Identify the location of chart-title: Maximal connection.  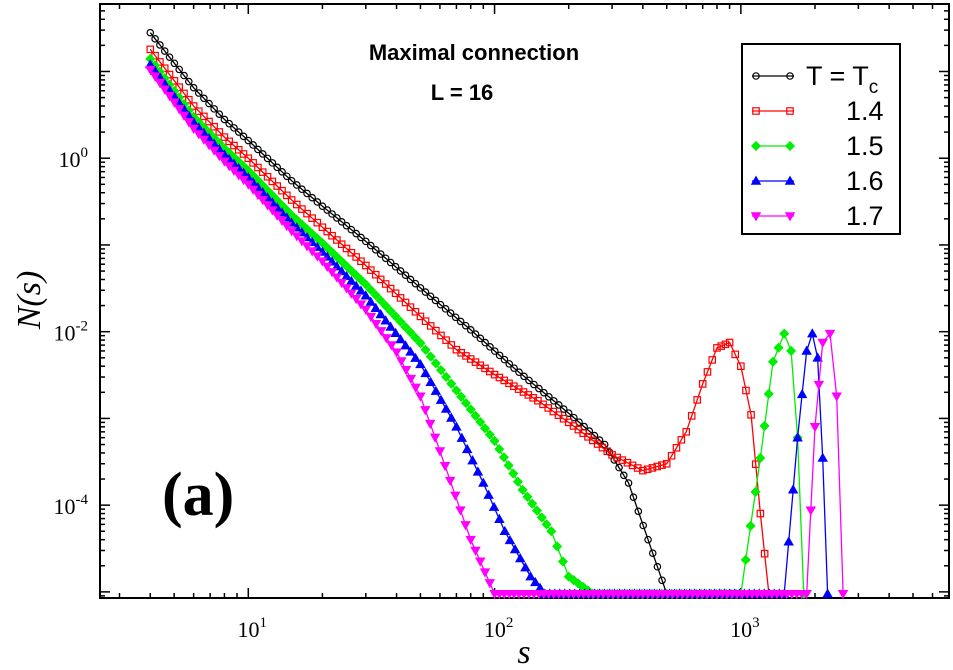
(474, 52).